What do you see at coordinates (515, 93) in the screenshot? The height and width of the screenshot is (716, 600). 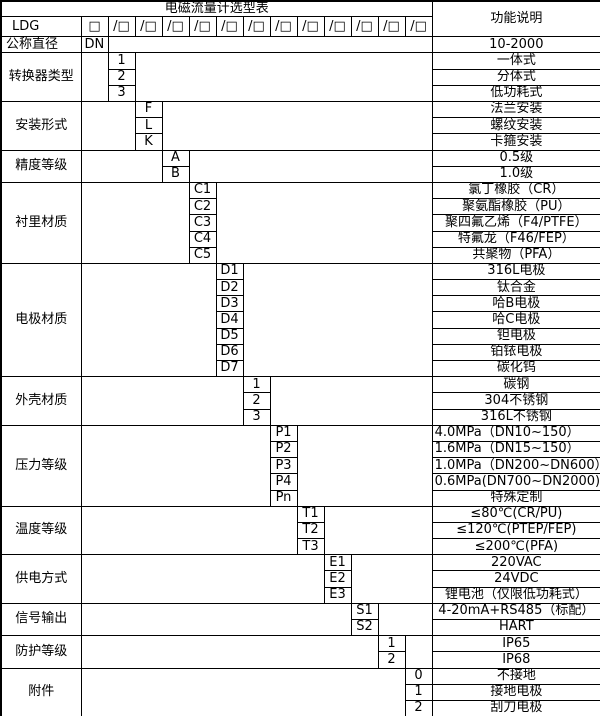 I see `option-description-cell: 低功耗式` at bounding box center [515, 93].